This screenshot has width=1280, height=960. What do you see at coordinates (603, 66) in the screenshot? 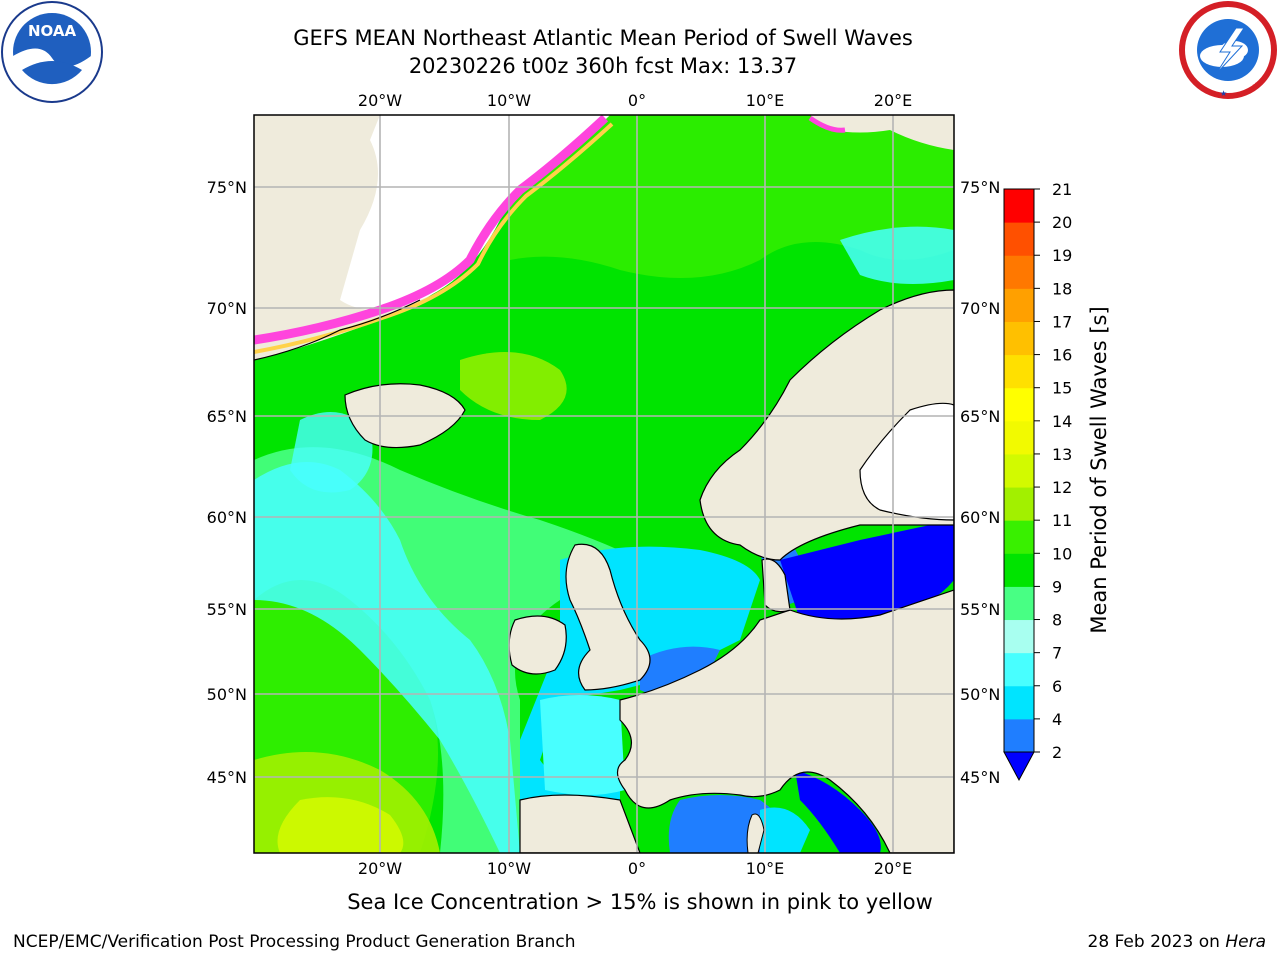
I see `forecast-subtitle: 20230226 t00z 360h fcst Max: 13.37` at bounding box center [603, 66].